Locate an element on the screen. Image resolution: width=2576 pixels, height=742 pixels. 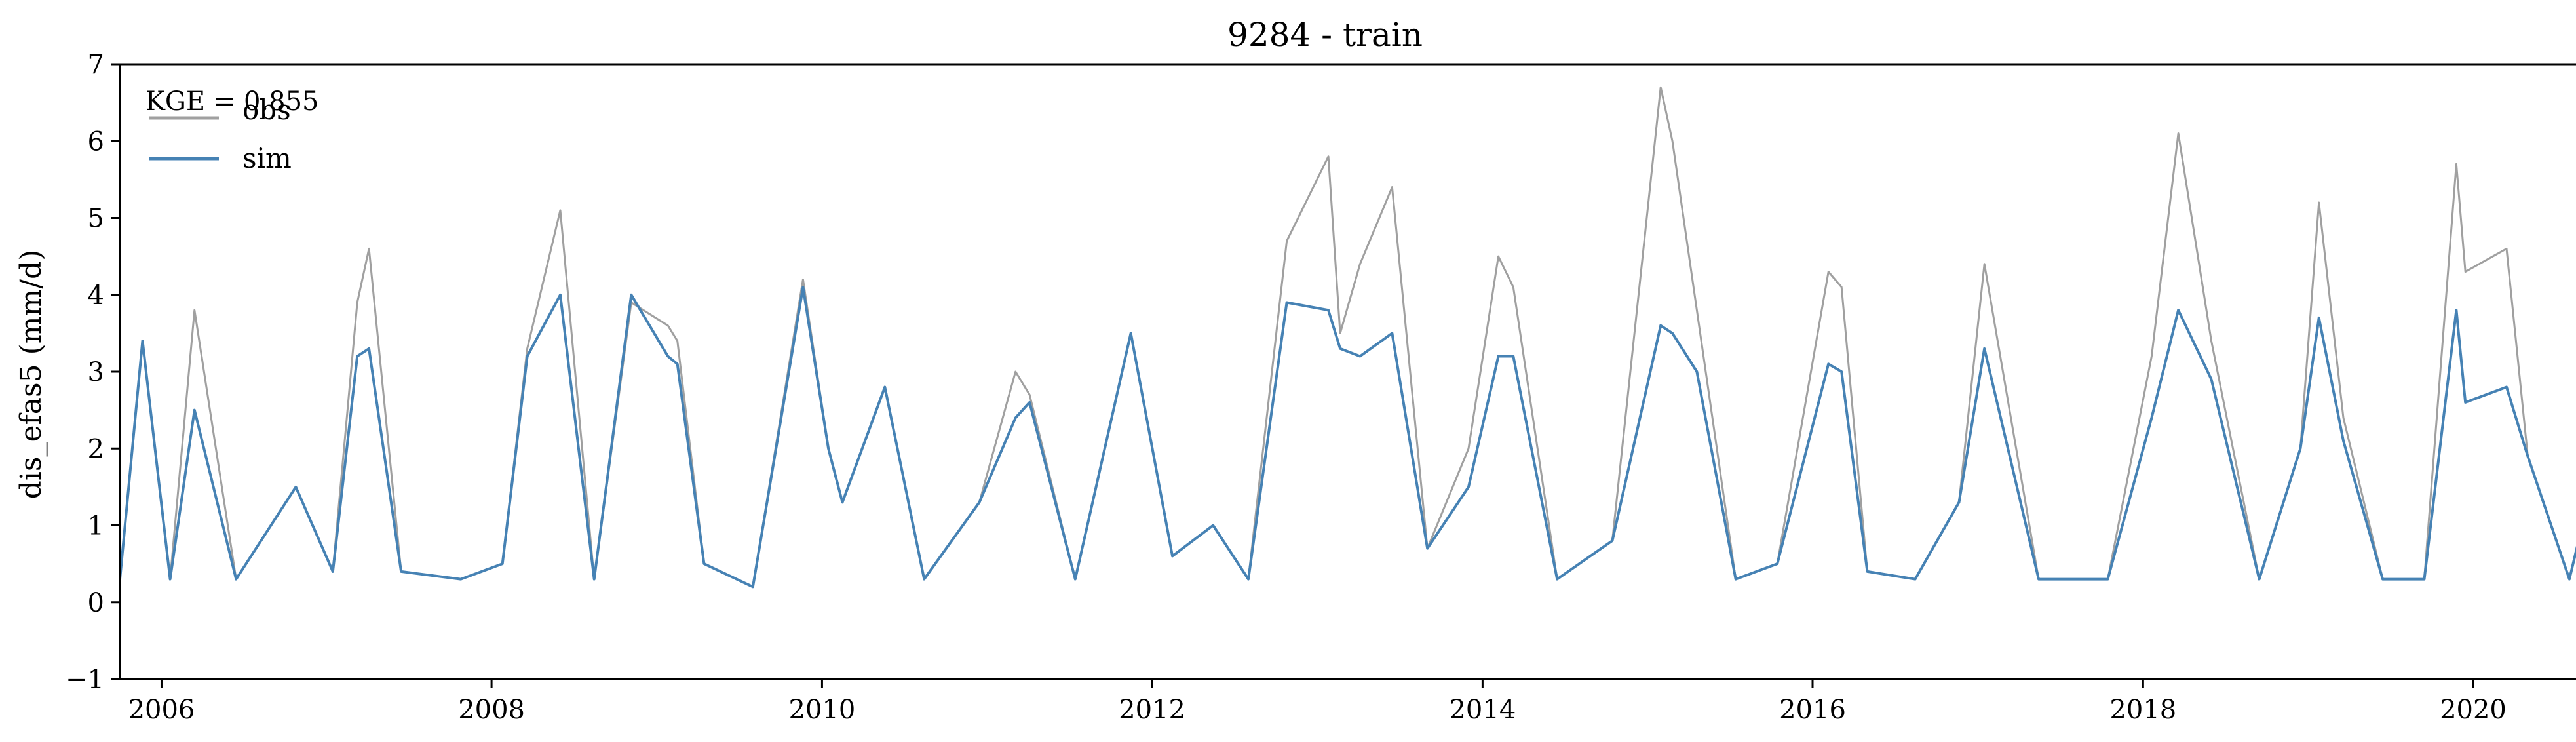
y-tick-label-2: 1 is located at coordinates (96, 526).